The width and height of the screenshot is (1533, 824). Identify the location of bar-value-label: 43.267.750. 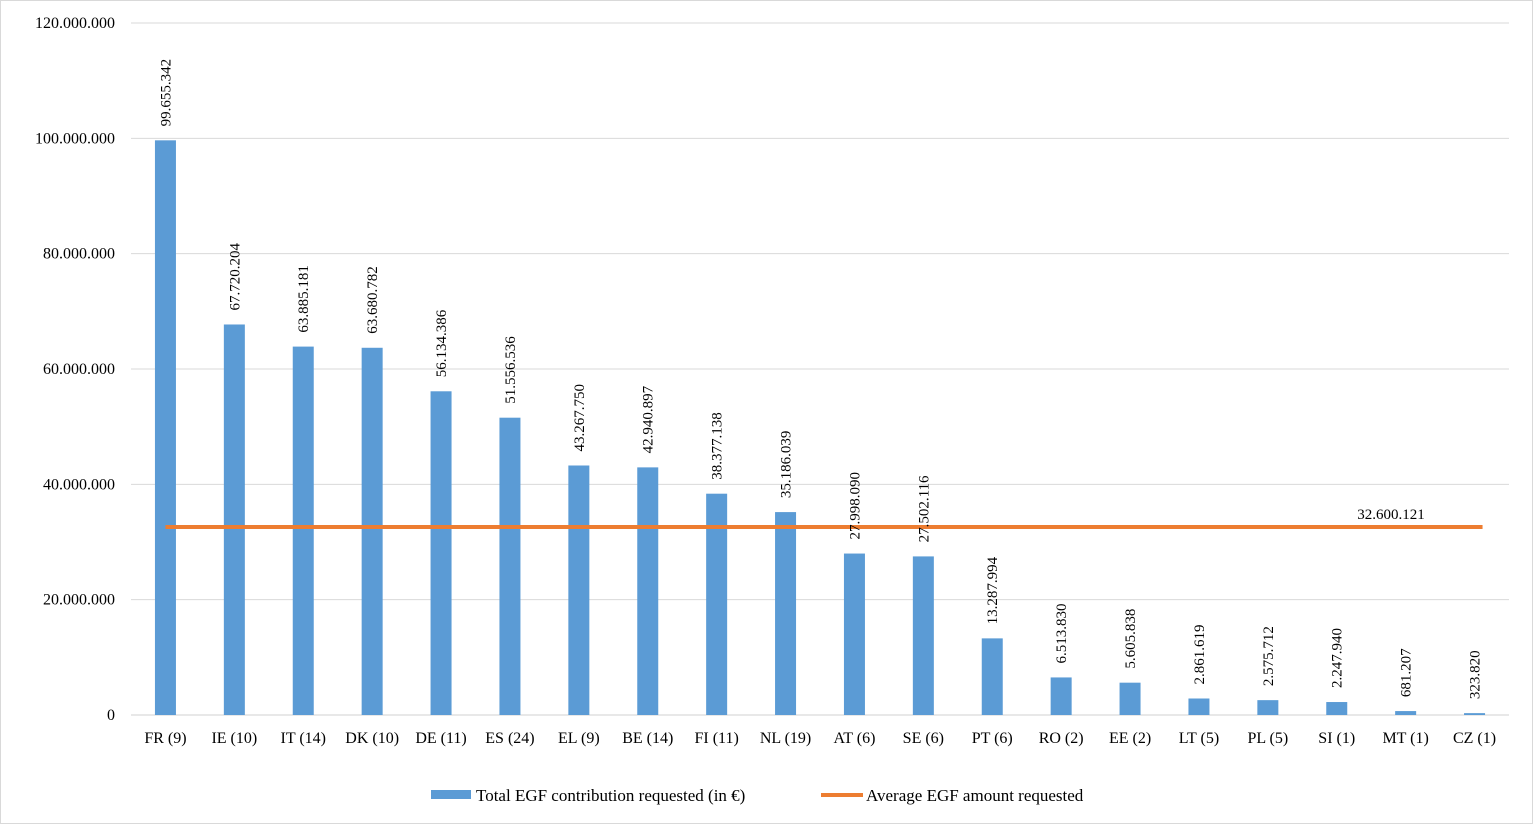
(580, 418).